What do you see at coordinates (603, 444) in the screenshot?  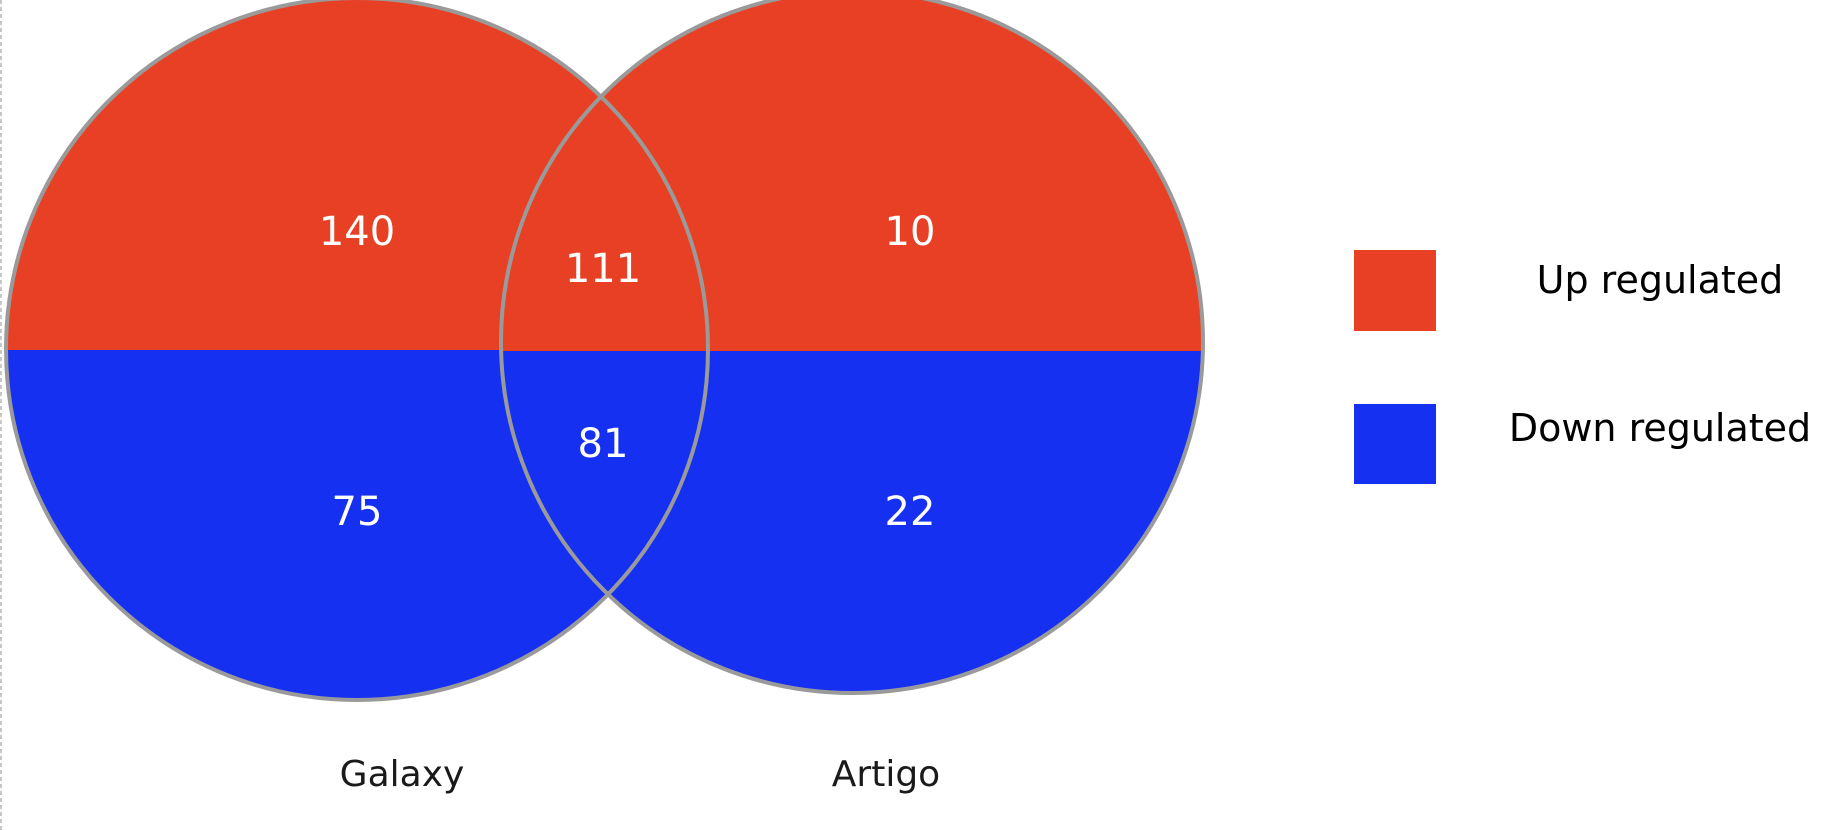 I see `overlap-down-count: 81` at bounding box center [603, 444].